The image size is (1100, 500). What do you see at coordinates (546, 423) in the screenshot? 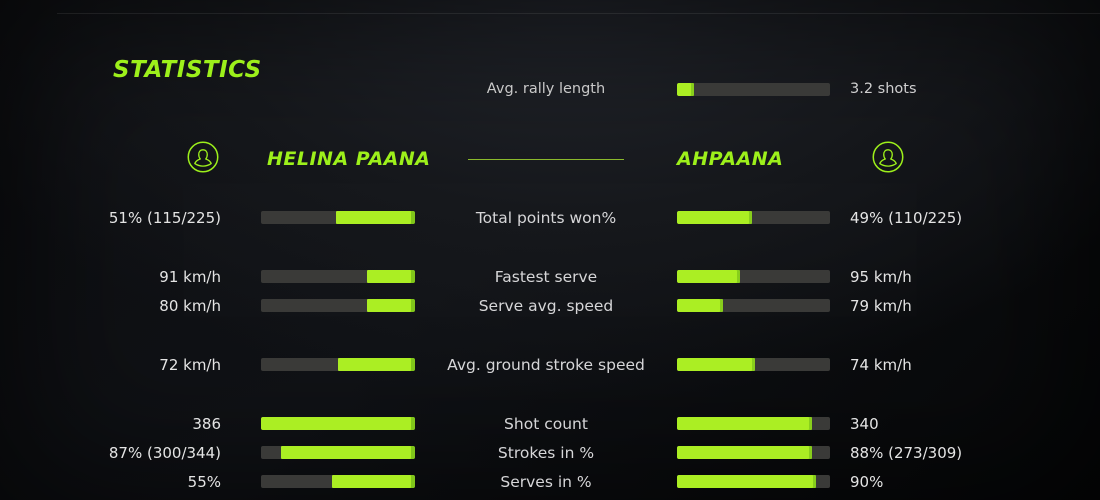
I see `stat-label: Shot count` at bounding box center [546, 423].